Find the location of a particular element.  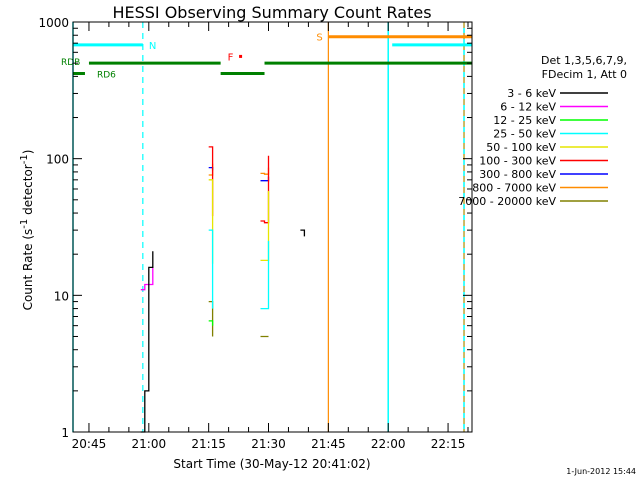

x-tick-label-4: 21:45 is located at coordinates (328, 444).